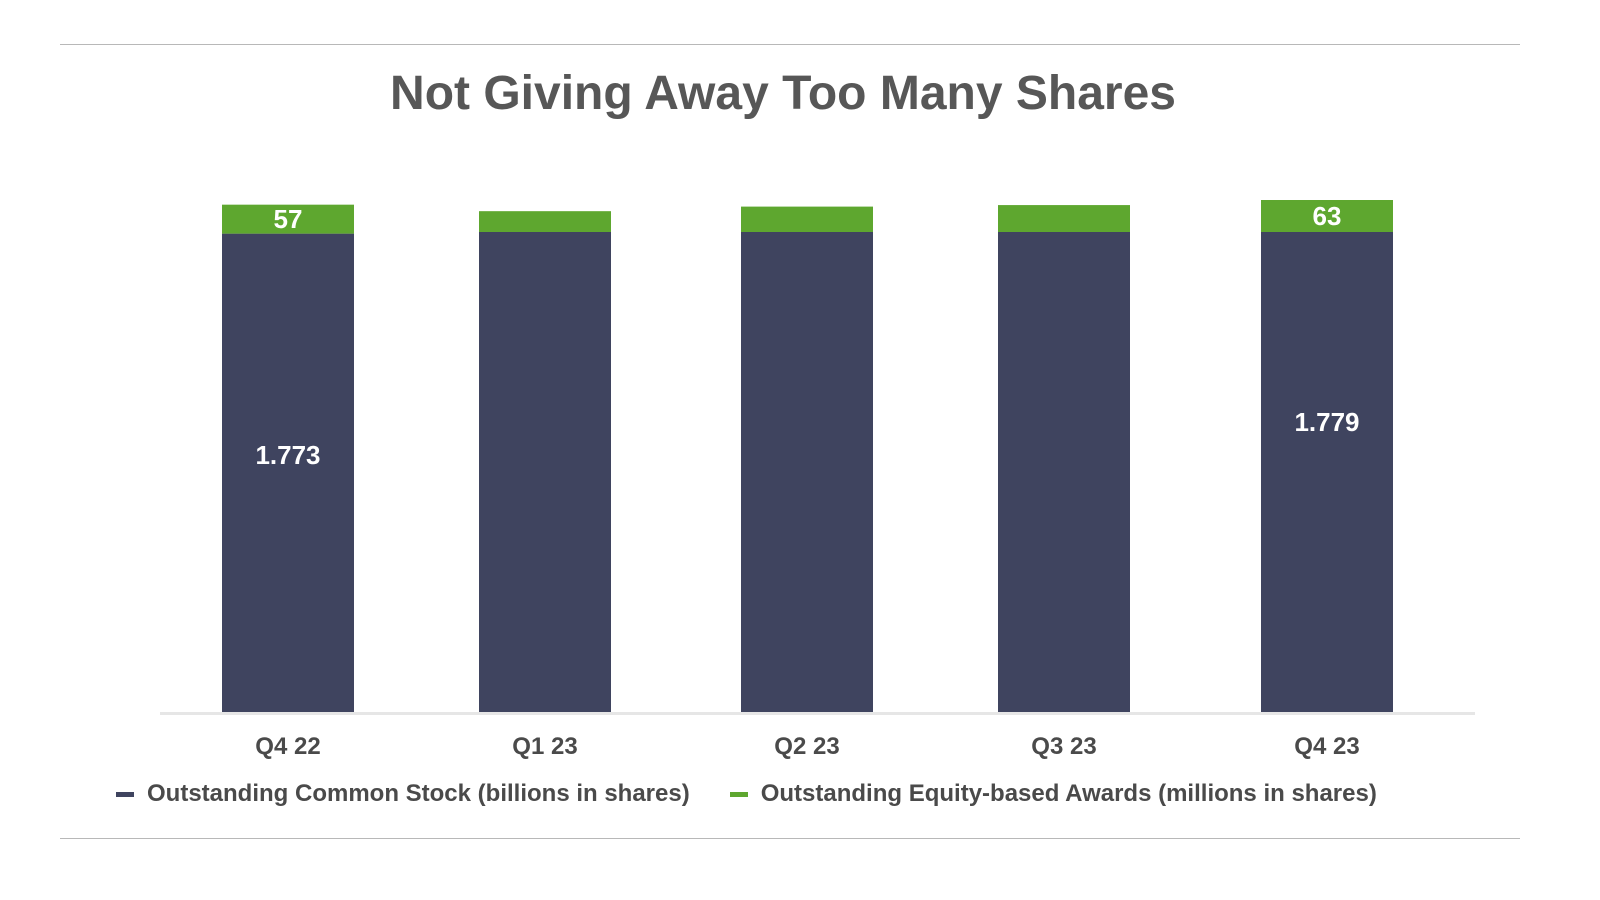 Image resolution: width=1600 pixels, height=900 pixels. What do you see at coordinates (806, 746) in the screenshot?
I see `x-tick-label: Q2 23` at bounding box center [806, 746].